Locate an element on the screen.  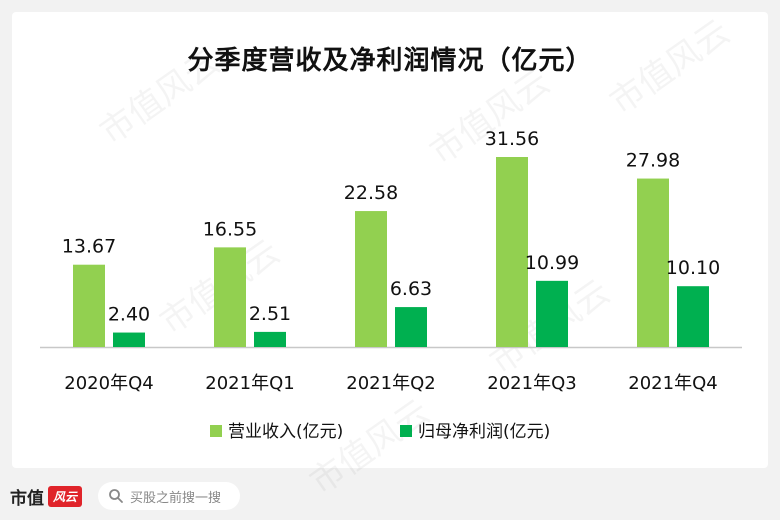
brand-logo: 市值 风云 is located at coordinates (46, 496).